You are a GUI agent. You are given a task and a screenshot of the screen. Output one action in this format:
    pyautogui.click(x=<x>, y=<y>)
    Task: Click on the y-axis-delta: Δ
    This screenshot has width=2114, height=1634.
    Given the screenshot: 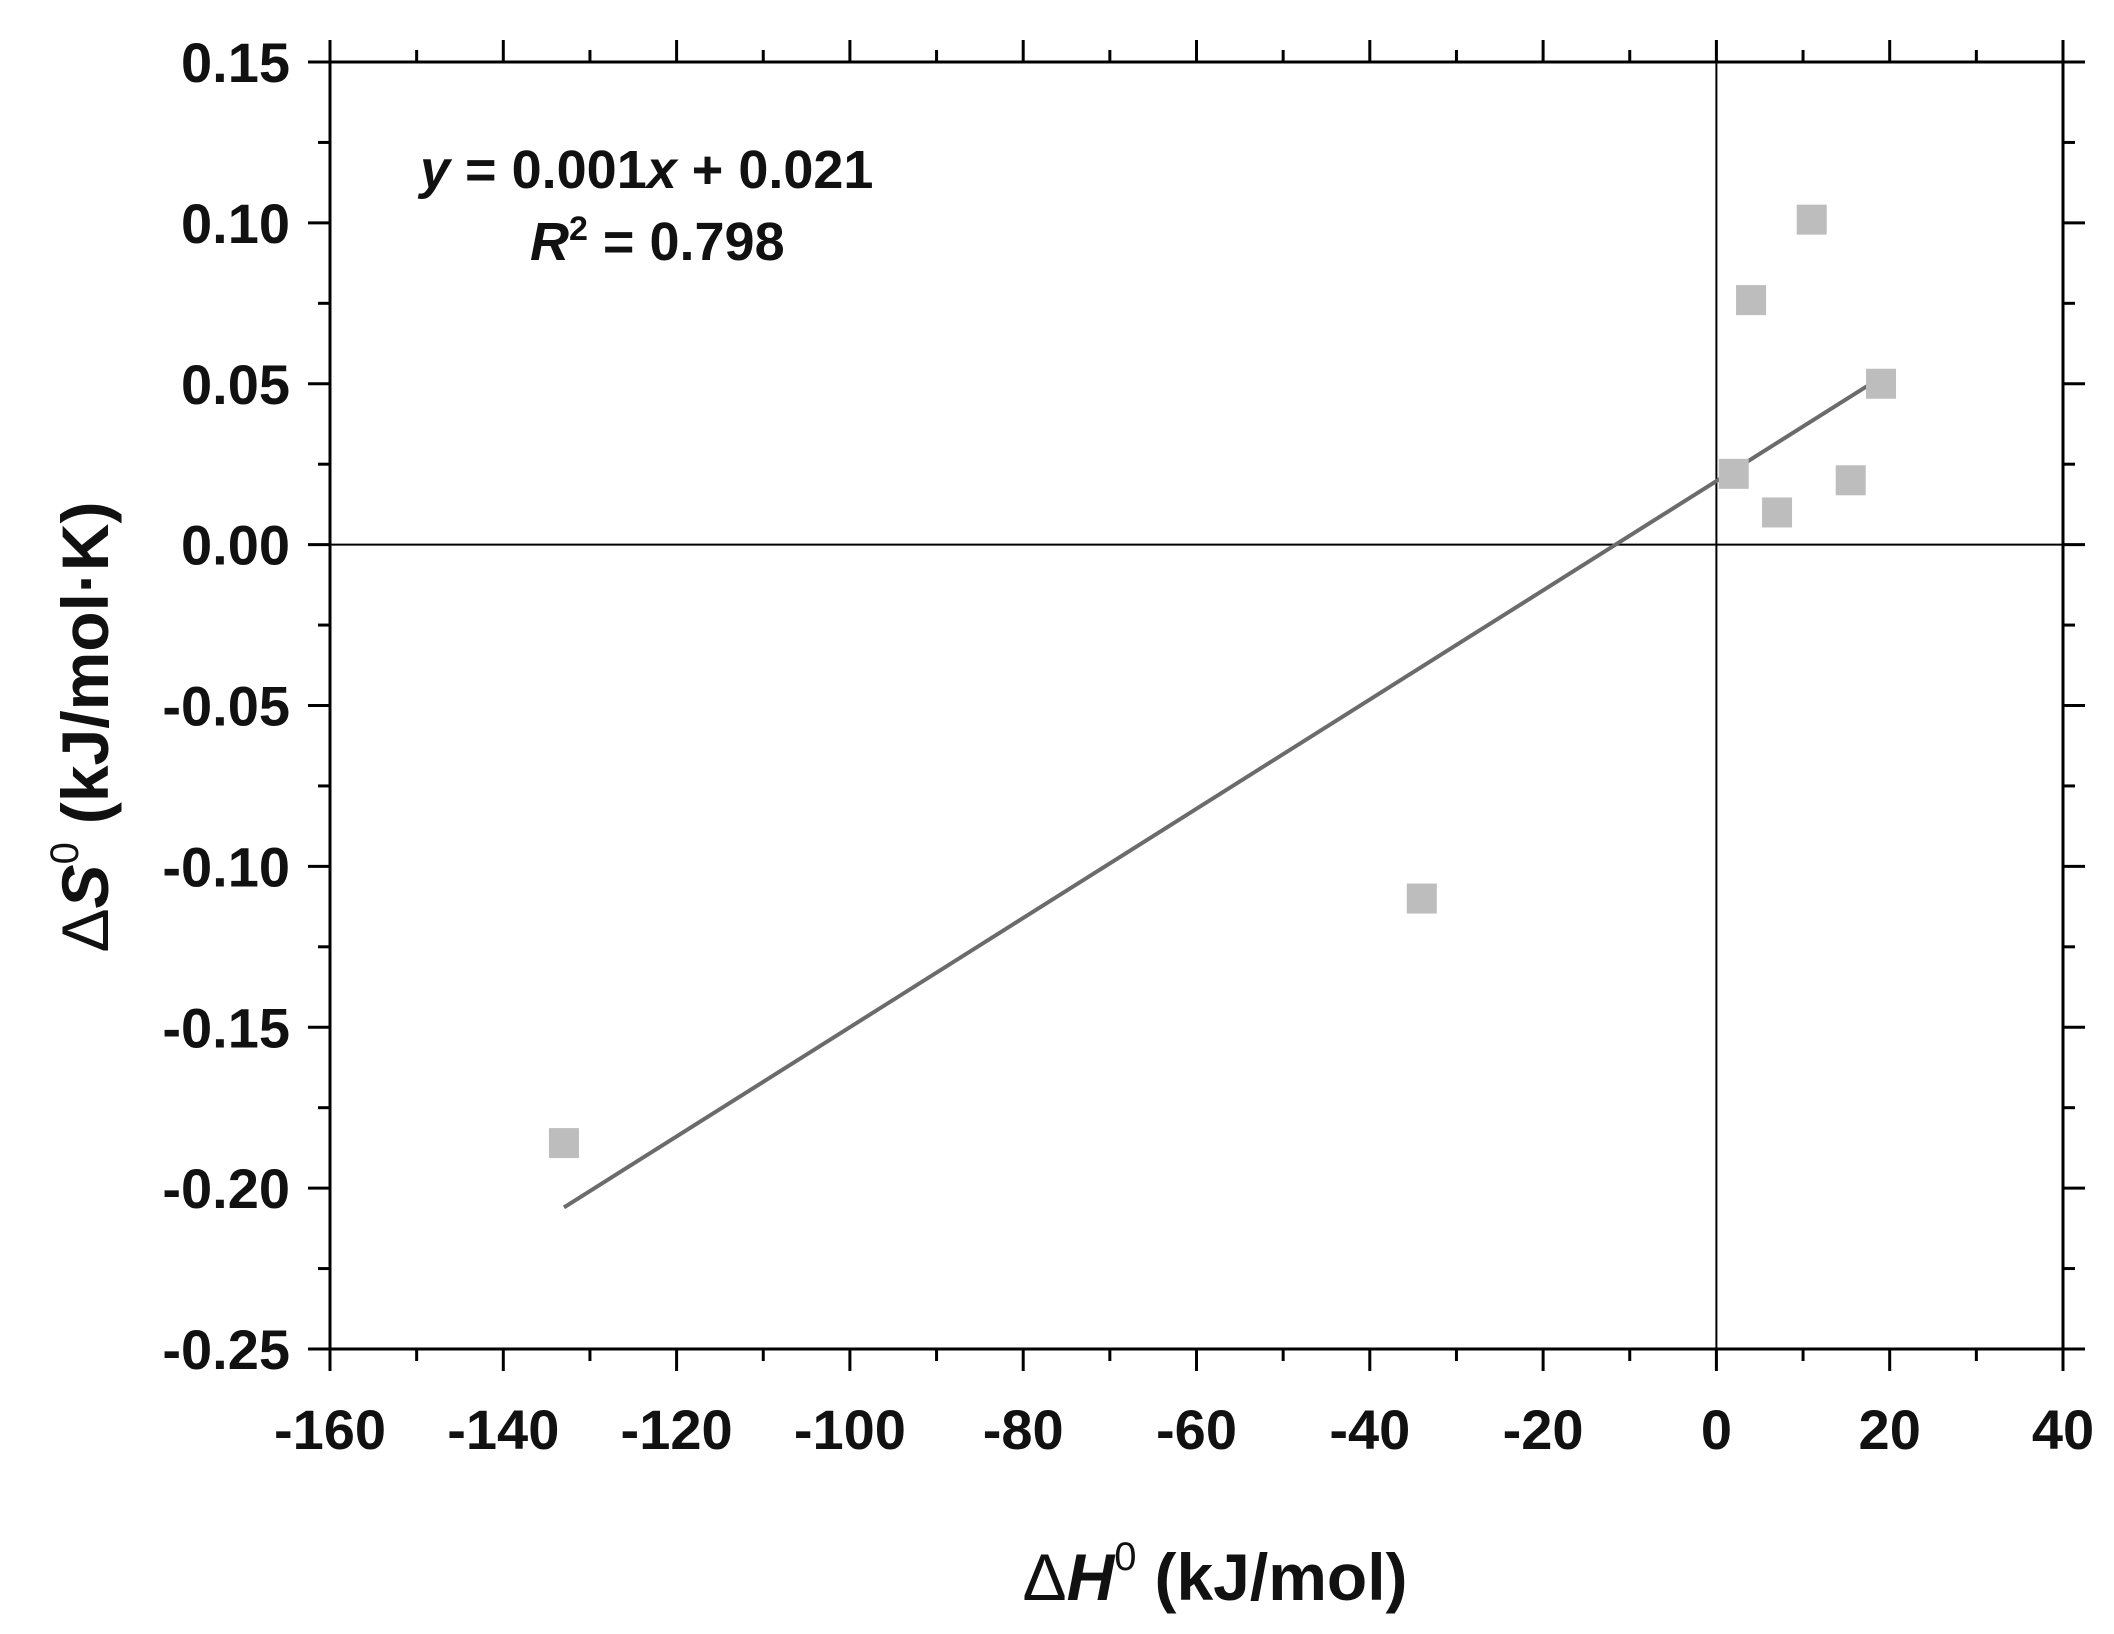 What is the action you would take?
    pyautogui.click(x=85, y=930)
    